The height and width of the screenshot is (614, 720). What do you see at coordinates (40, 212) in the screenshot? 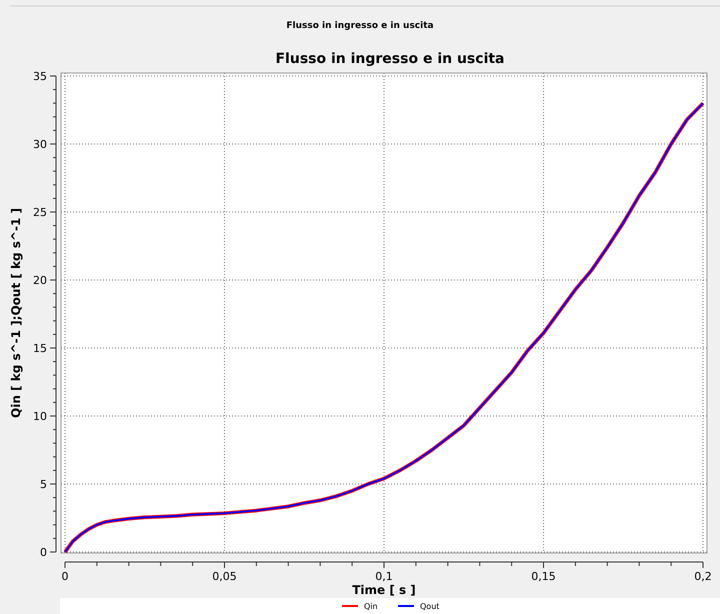
I see `y-tick-label: 25` at bounding box center [40, 212].